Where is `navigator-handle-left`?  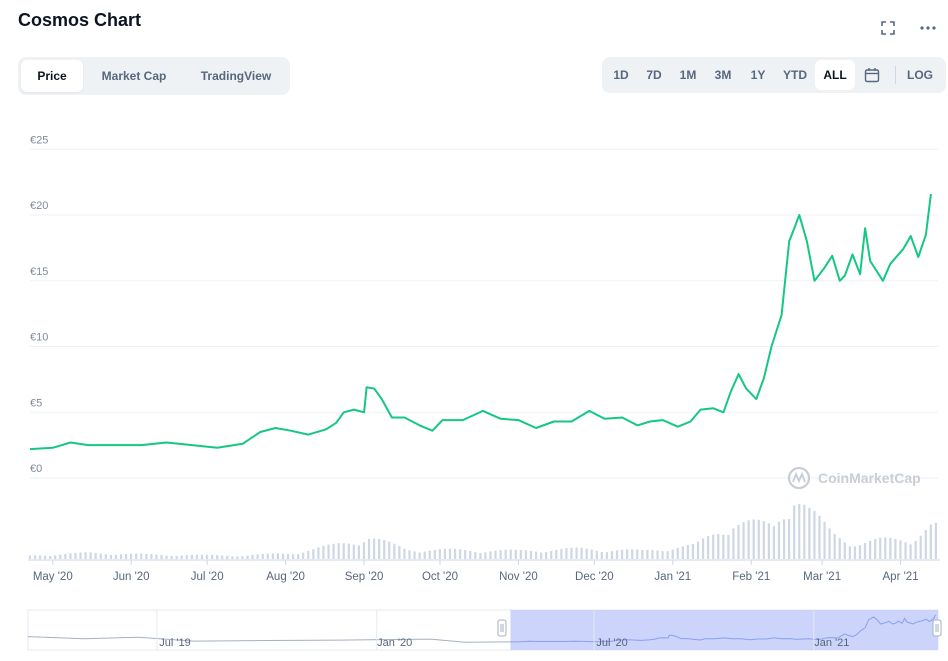
navigator-handle-left is located at coordinates (502, 628).